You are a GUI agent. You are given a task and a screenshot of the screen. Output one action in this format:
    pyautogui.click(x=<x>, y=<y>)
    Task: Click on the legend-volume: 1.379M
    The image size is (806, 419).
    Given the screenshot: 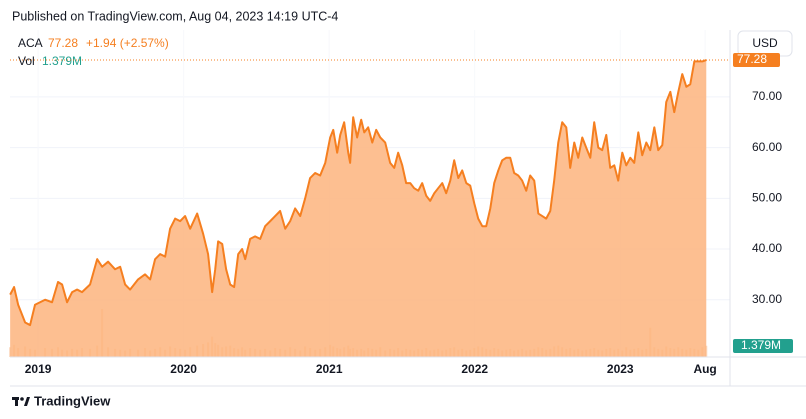 What is the action you would take?
    pyautogui.click(x=62, y=61)
    